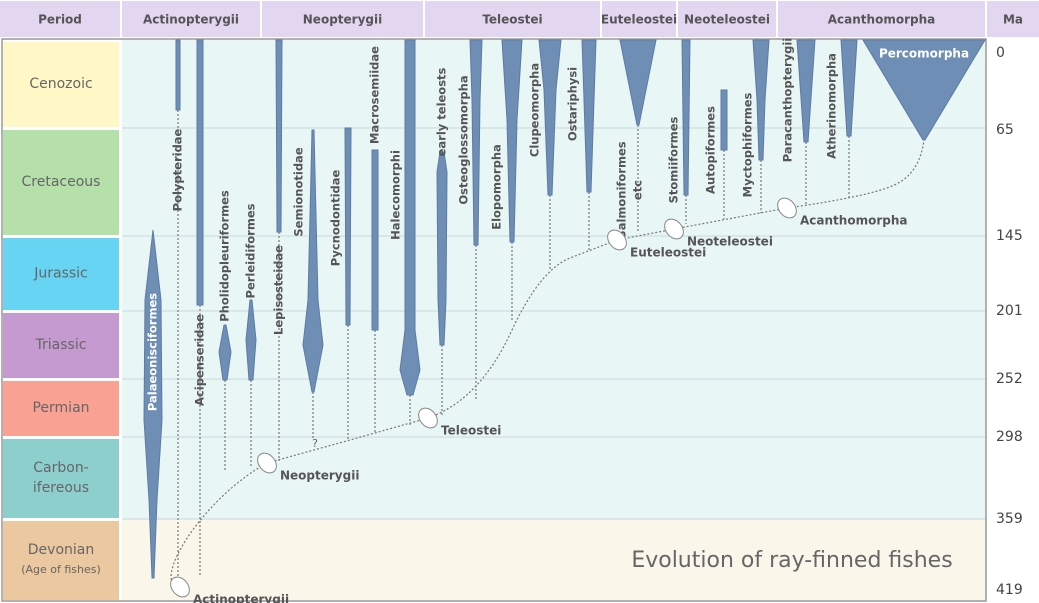  I want to click on header-label: Ma, so click(1013, 20).